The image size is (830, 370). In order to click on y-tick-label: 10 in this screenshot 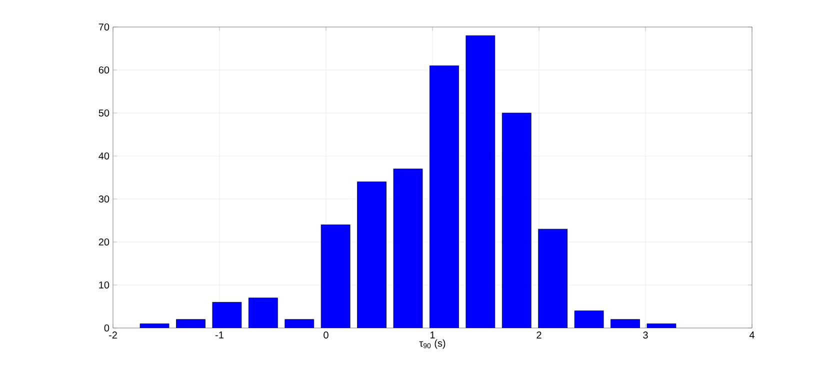, I will do `click(104, 285)`.